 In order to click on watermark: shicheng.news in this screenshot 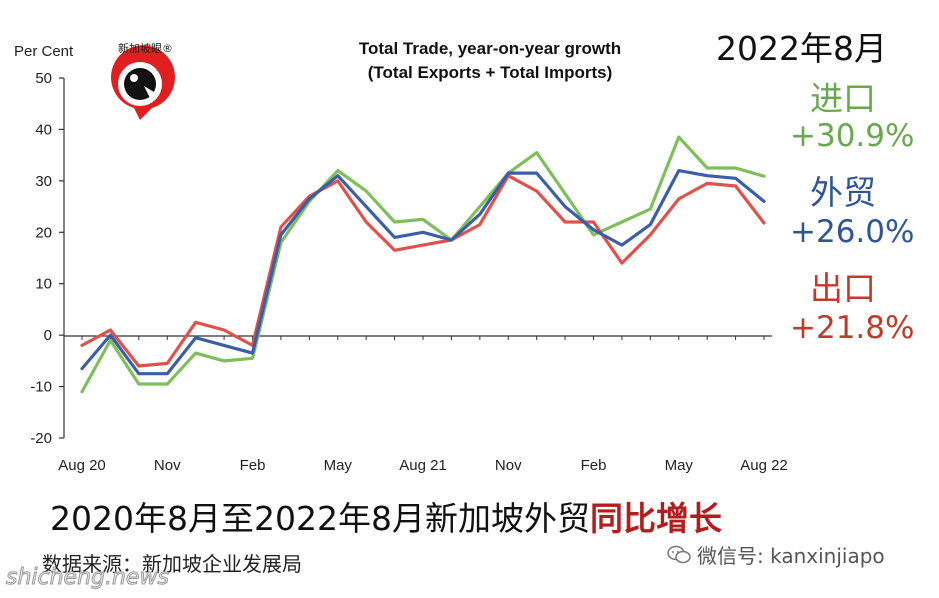, I will do `click(88, 578)`.